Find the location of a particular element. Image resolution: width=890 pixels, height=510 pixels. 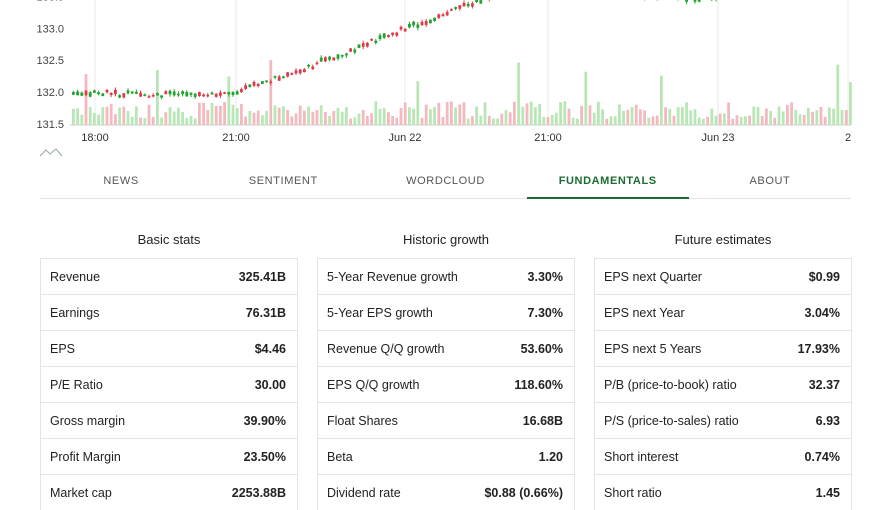

y-tick-label: 132.5 is located at coordinates (50, 61).